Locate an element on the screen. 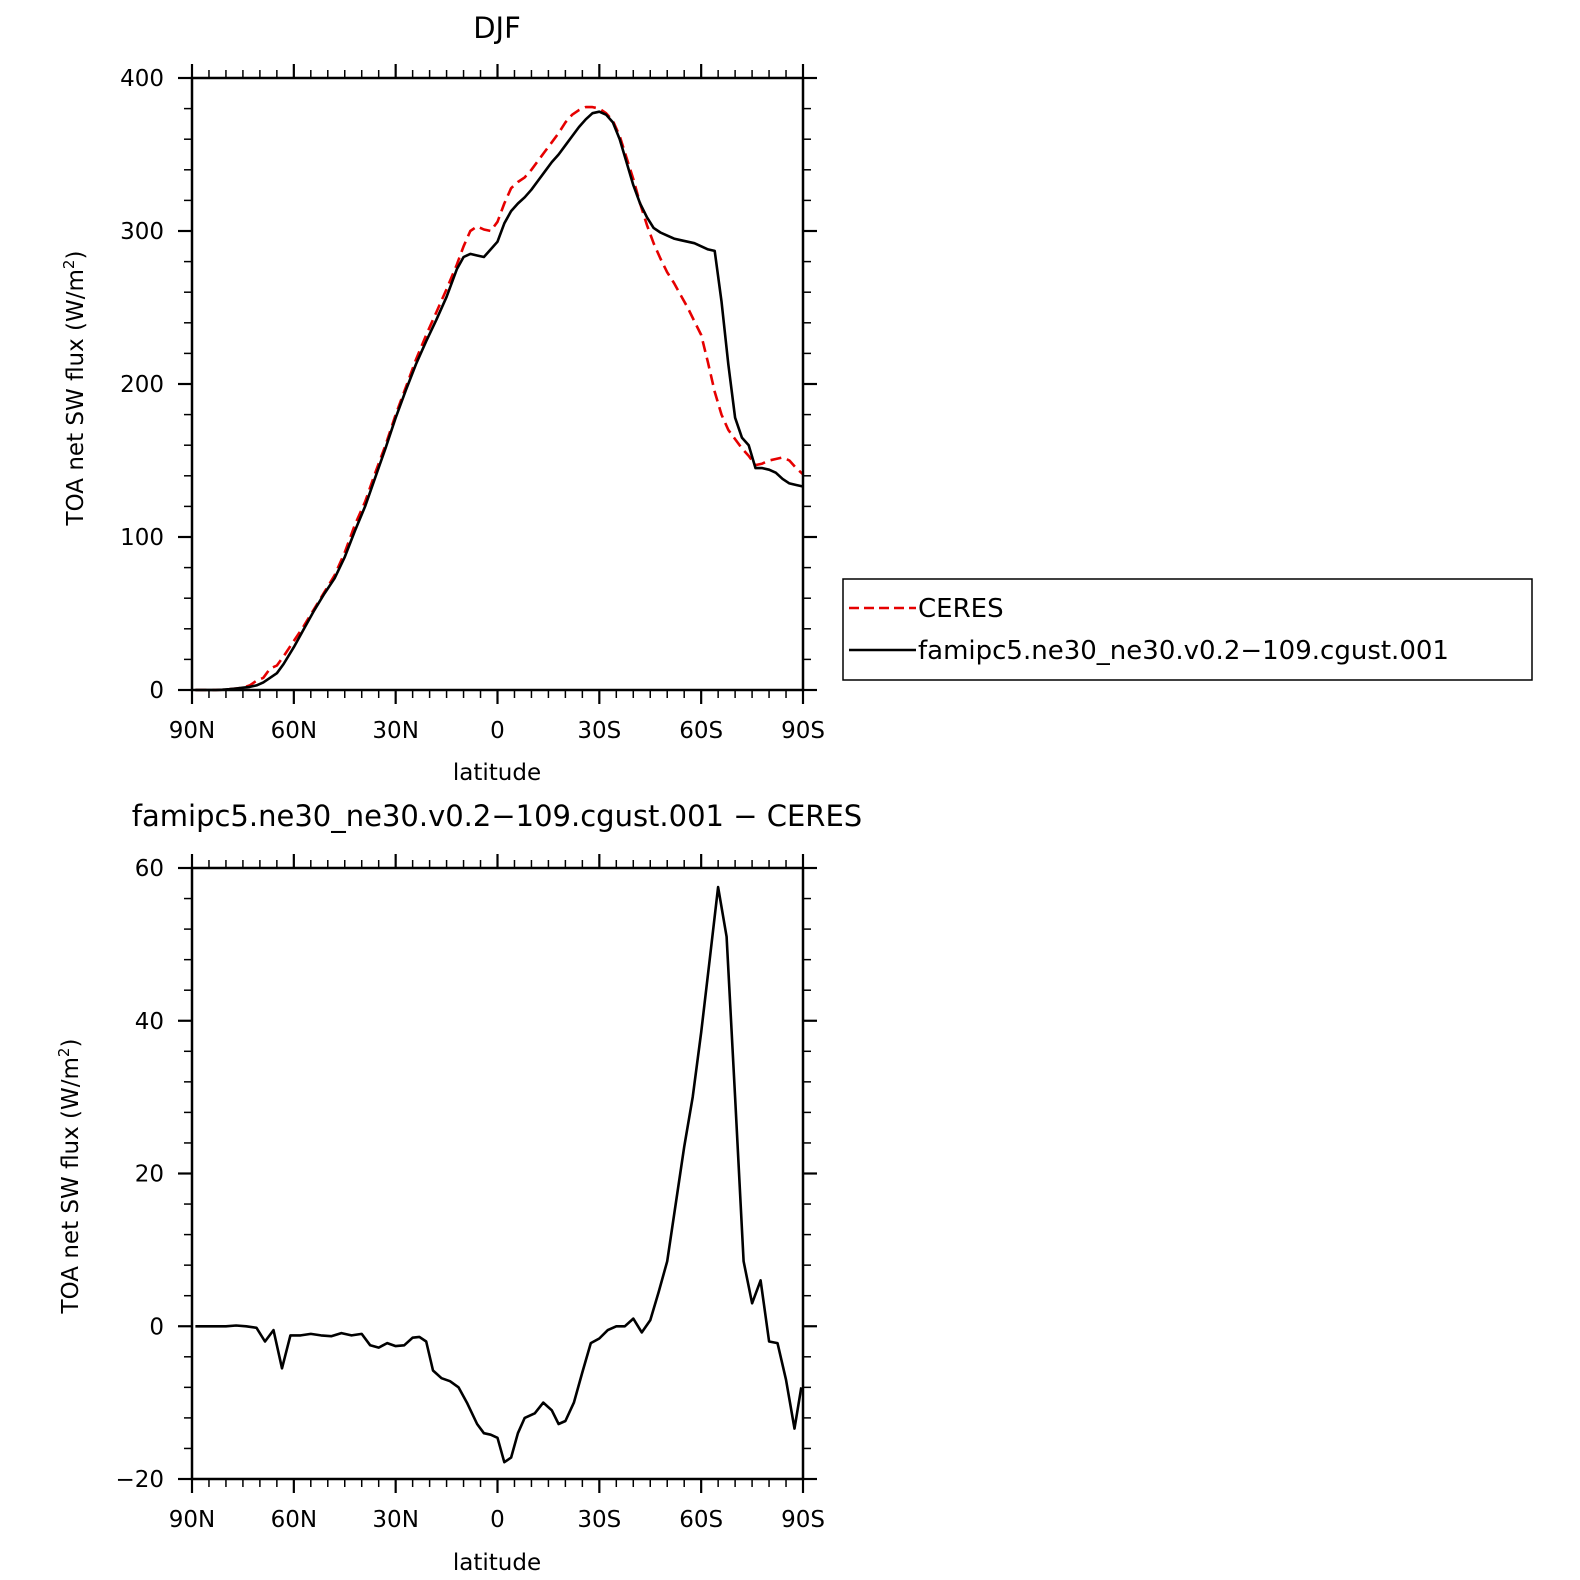 This screenshot has width=1580, height=1580. bottom-y-tick-label: 40 is located at coordinates (149, 1022).